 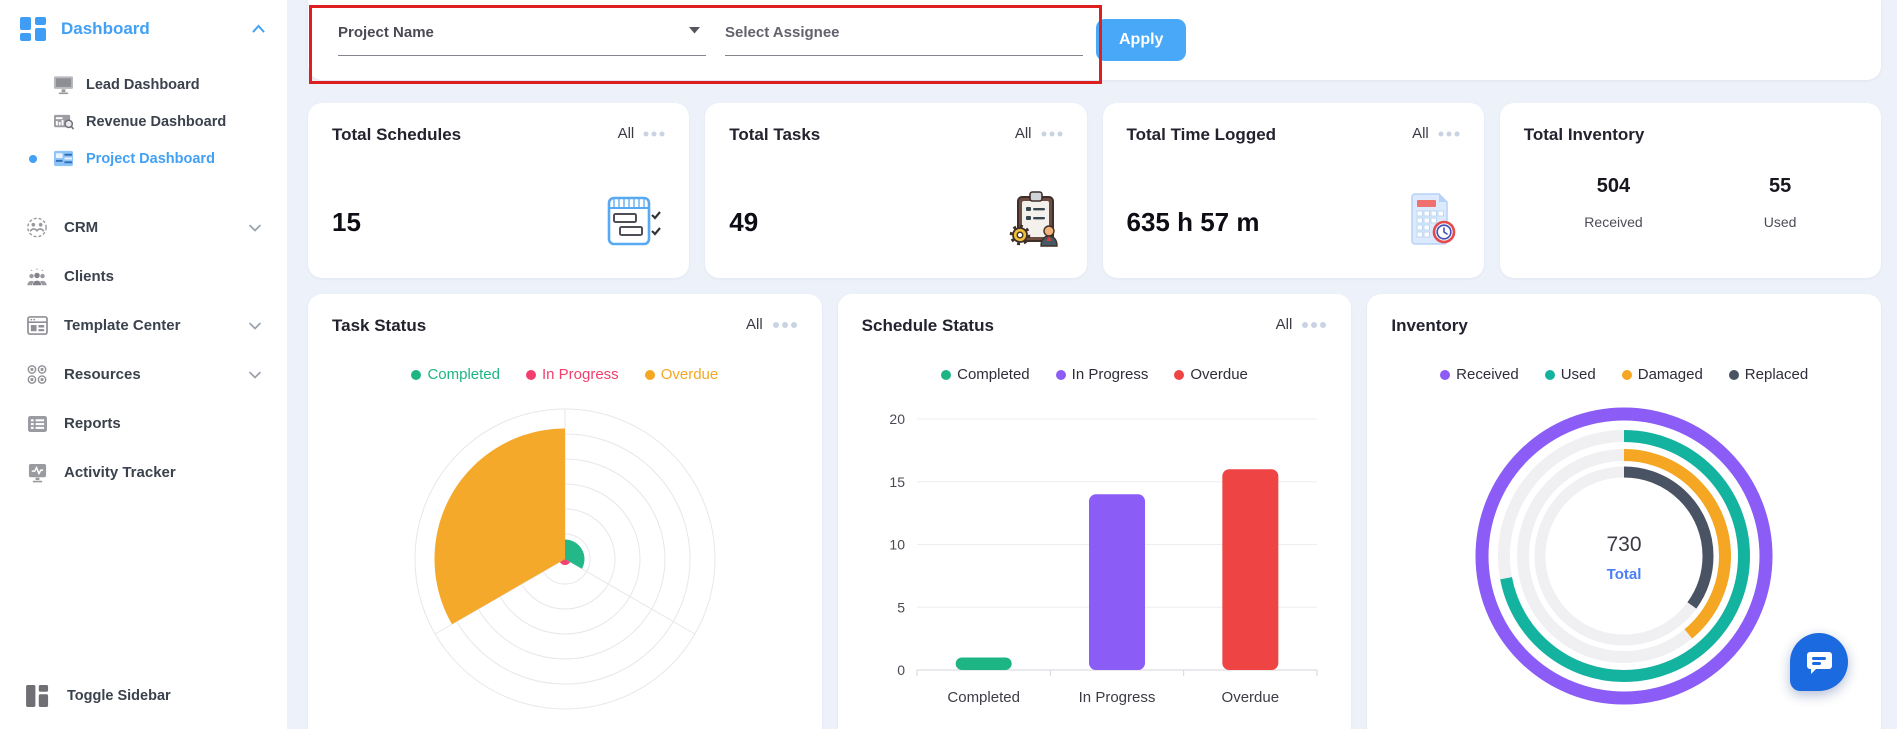 What do you see at coordinates (156, 121) in the screenshot?
I see `sidebar-item-label: Revenue Dashboard` at bounding box center [156, 121].